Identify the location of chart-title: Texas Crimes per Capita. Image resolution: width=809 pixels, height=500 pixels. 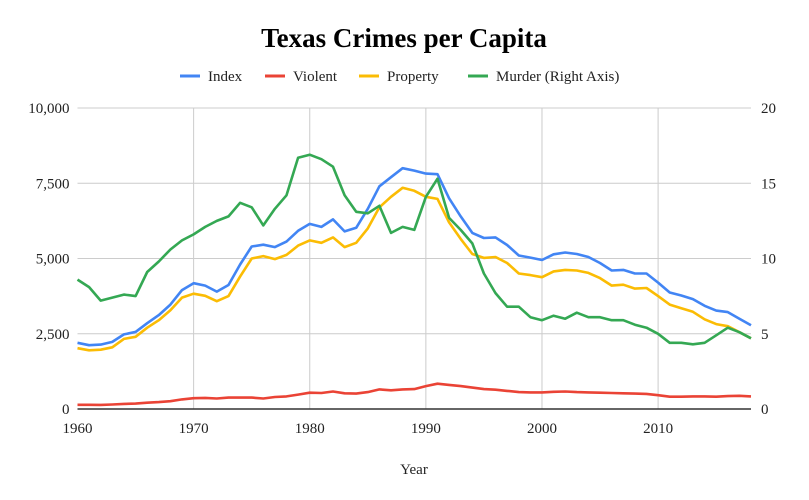
(404, 38).